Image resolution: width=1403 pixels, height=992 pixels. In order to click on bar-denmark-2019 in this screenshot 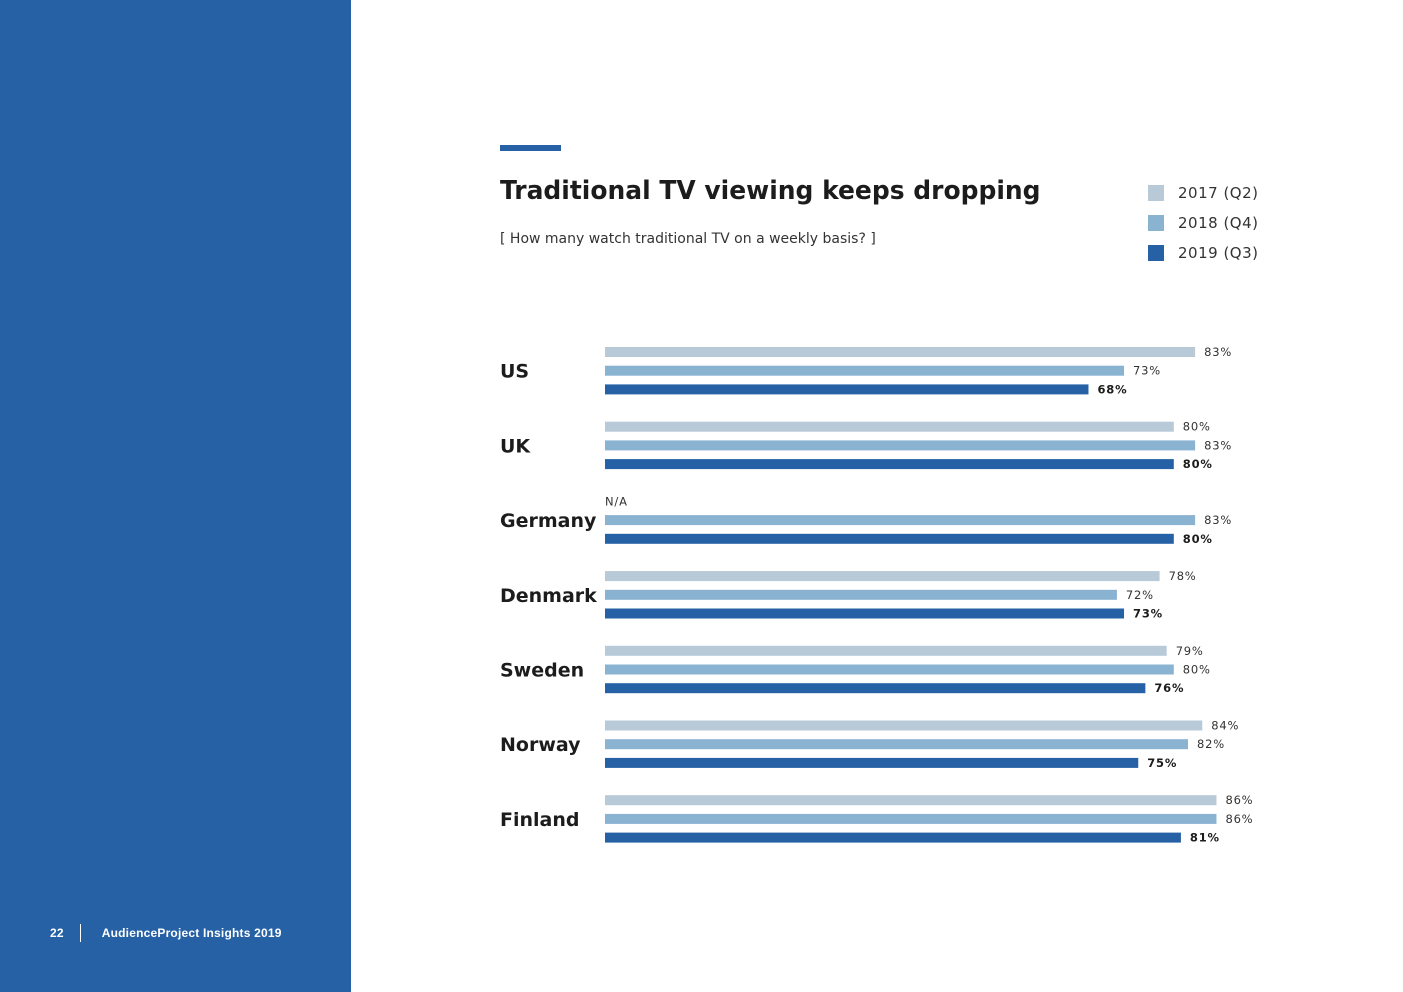, I will do `click(865, 613)`.